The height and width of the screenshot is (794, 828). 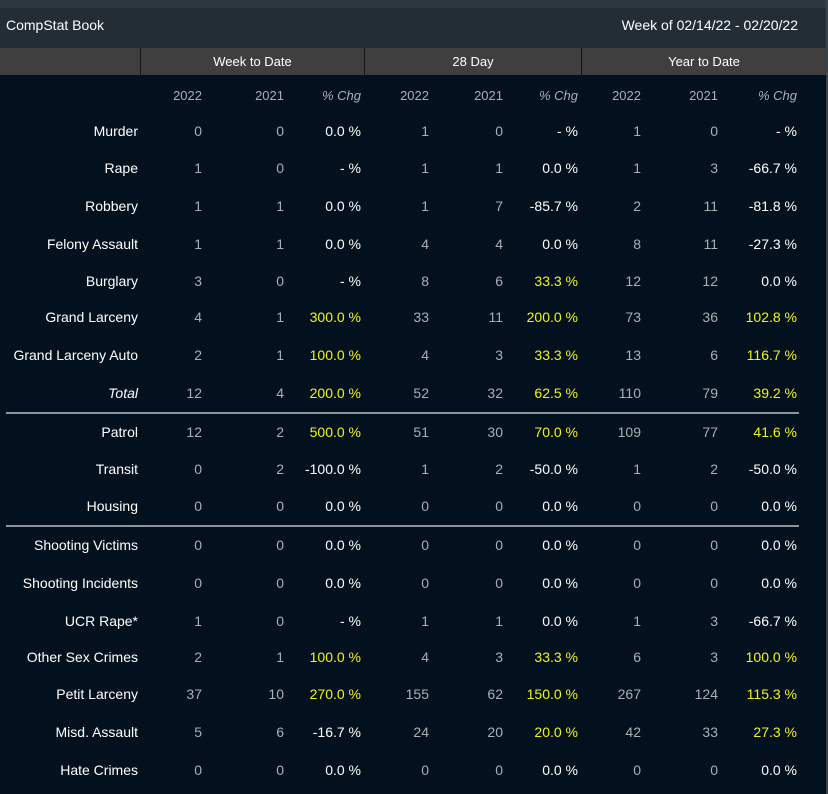 What do you see at coordinates (495, 694) in the screenshot?
I see `count-cell: 62` at bounding box center [495, 694].